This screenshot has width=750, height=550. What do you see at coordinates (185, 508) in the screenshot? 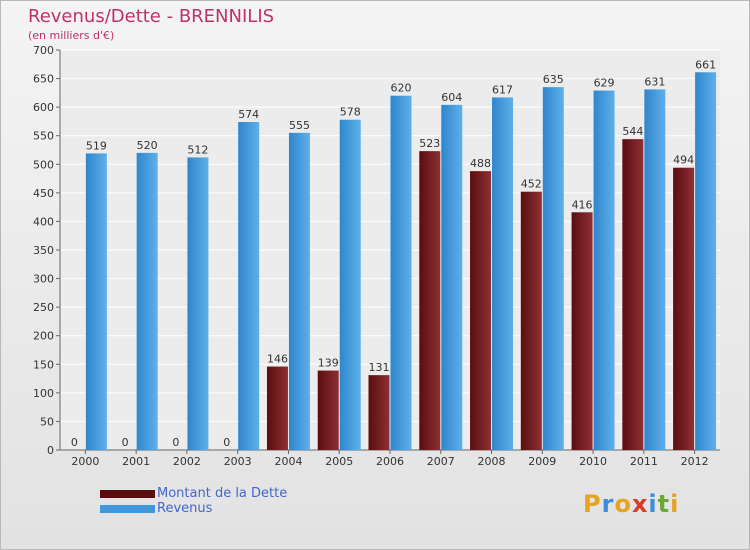
I see `legend-label-revenue: Revenus` at bounding box center [185, 508].